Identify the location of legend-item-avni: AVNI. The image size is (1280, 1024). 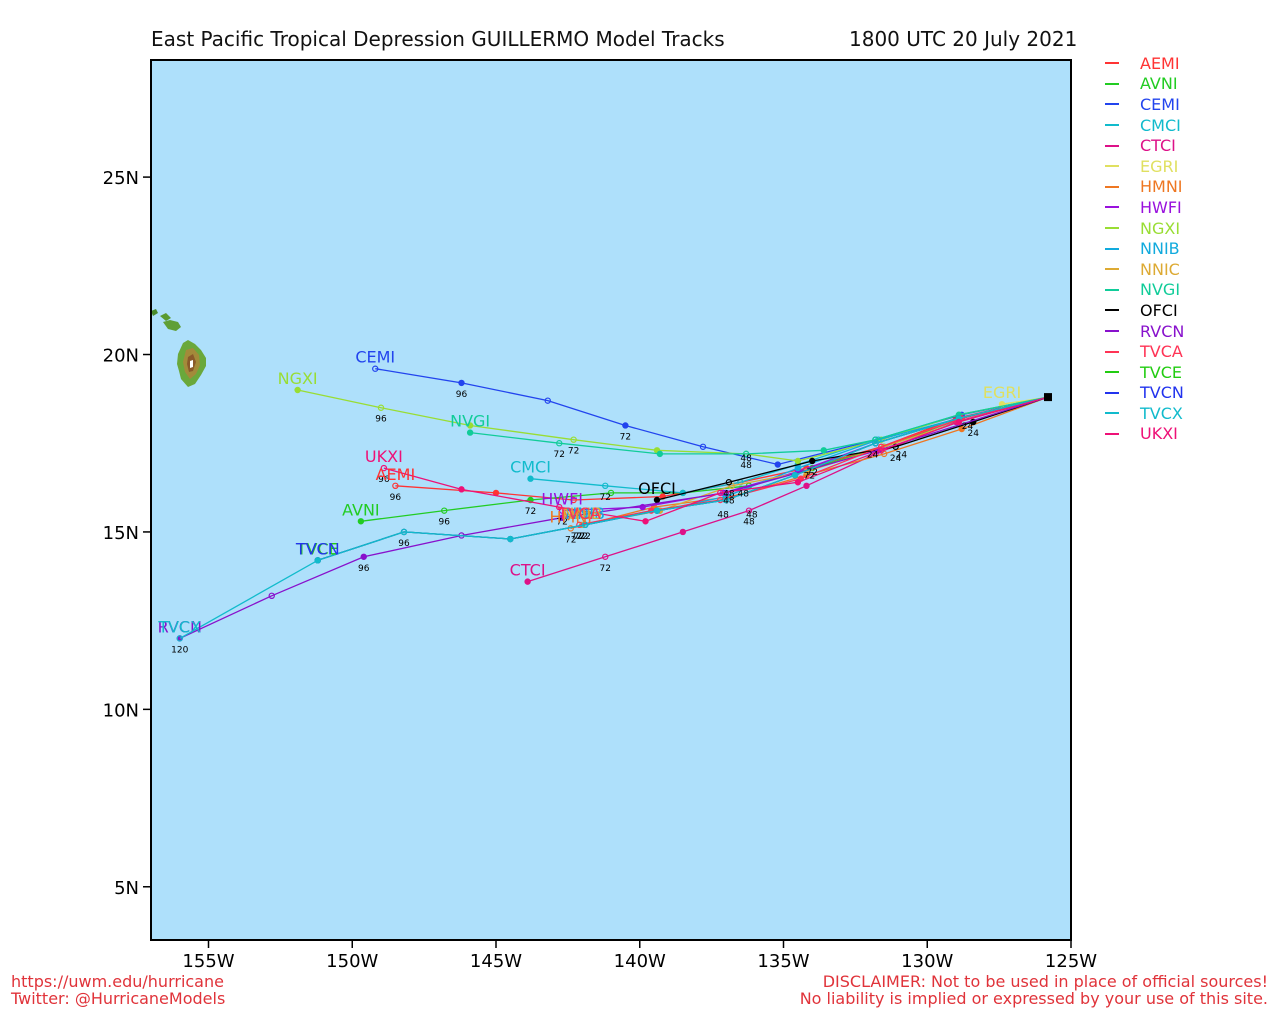
(1185, 84).